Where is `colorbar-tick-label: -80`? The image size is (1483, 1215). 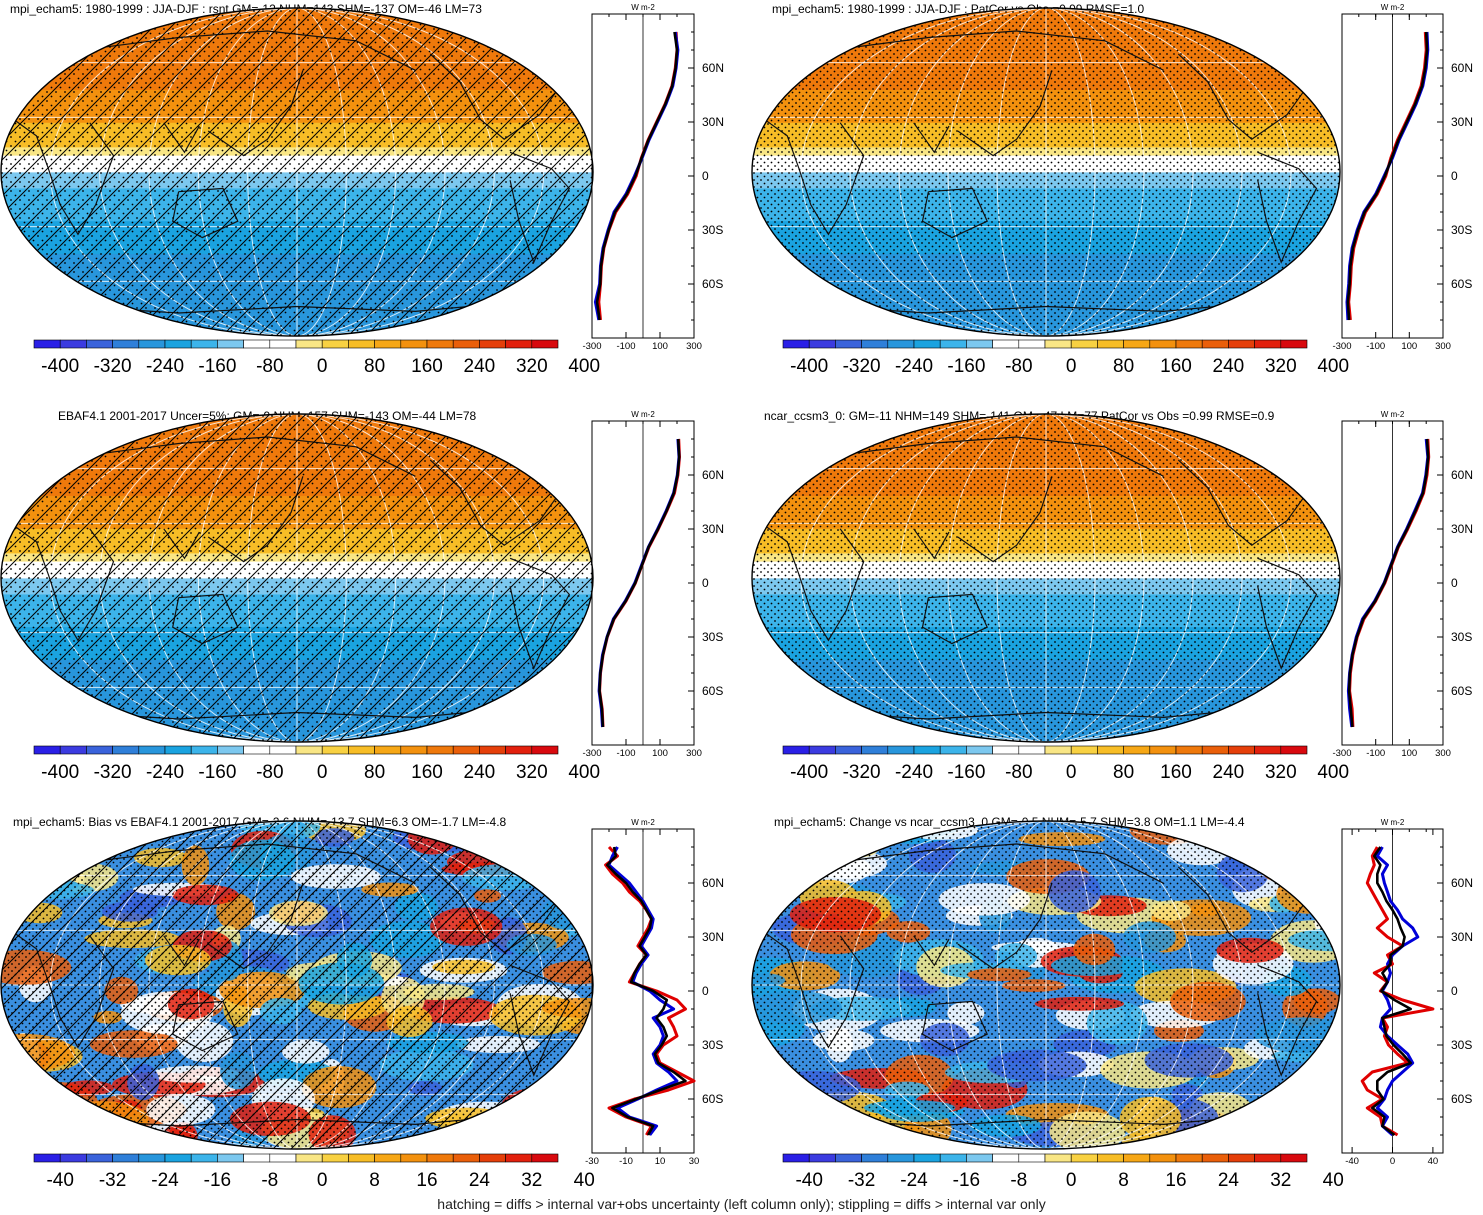
colorbar-tick-label: -80 is located at coordinates (269, 366).